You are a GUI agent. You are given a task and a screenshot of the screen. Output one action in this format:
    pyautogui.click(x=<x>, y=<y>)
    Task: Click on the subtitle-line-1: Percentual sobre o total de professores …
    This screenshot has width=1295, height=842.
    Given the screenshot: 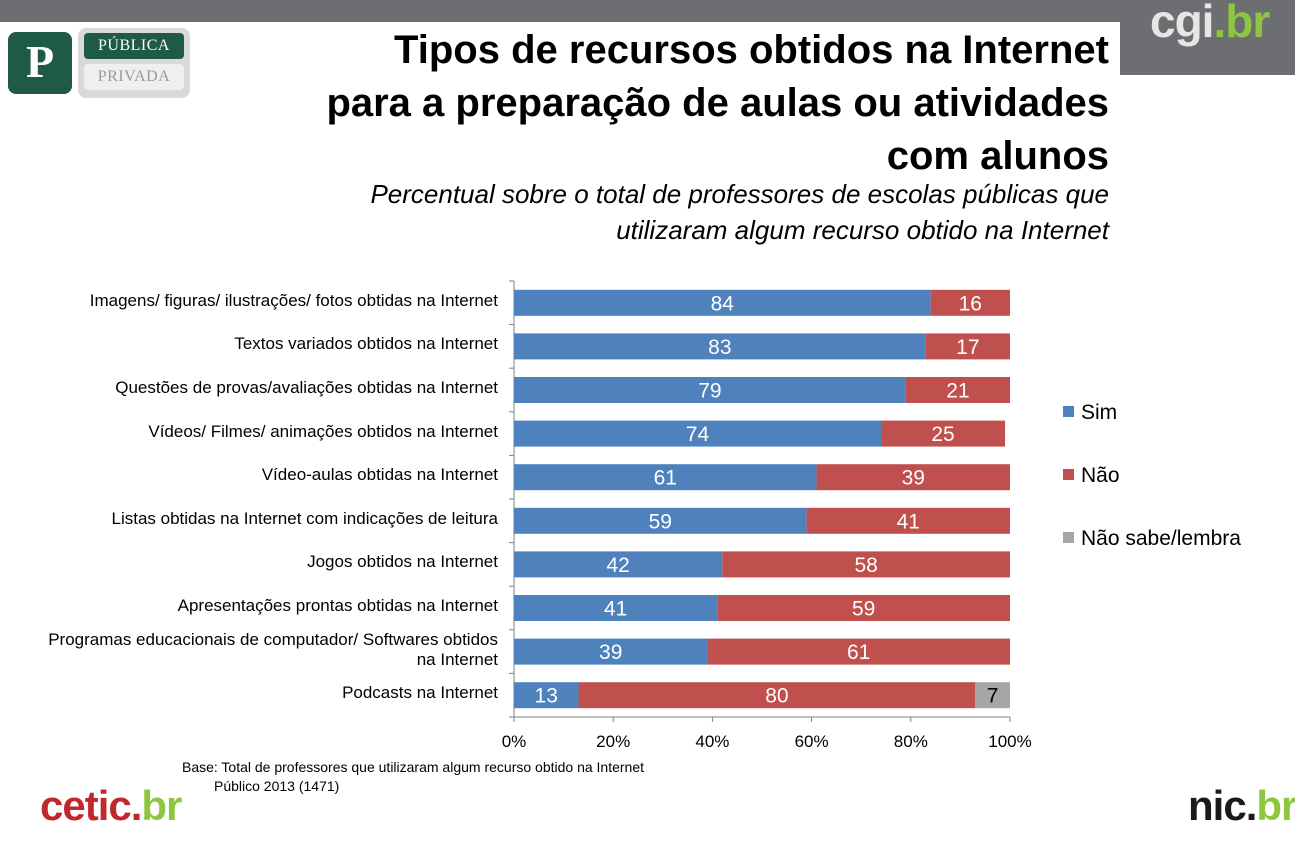 What is the action you would take?
    pyautogui.click(x=739, y=194)
    